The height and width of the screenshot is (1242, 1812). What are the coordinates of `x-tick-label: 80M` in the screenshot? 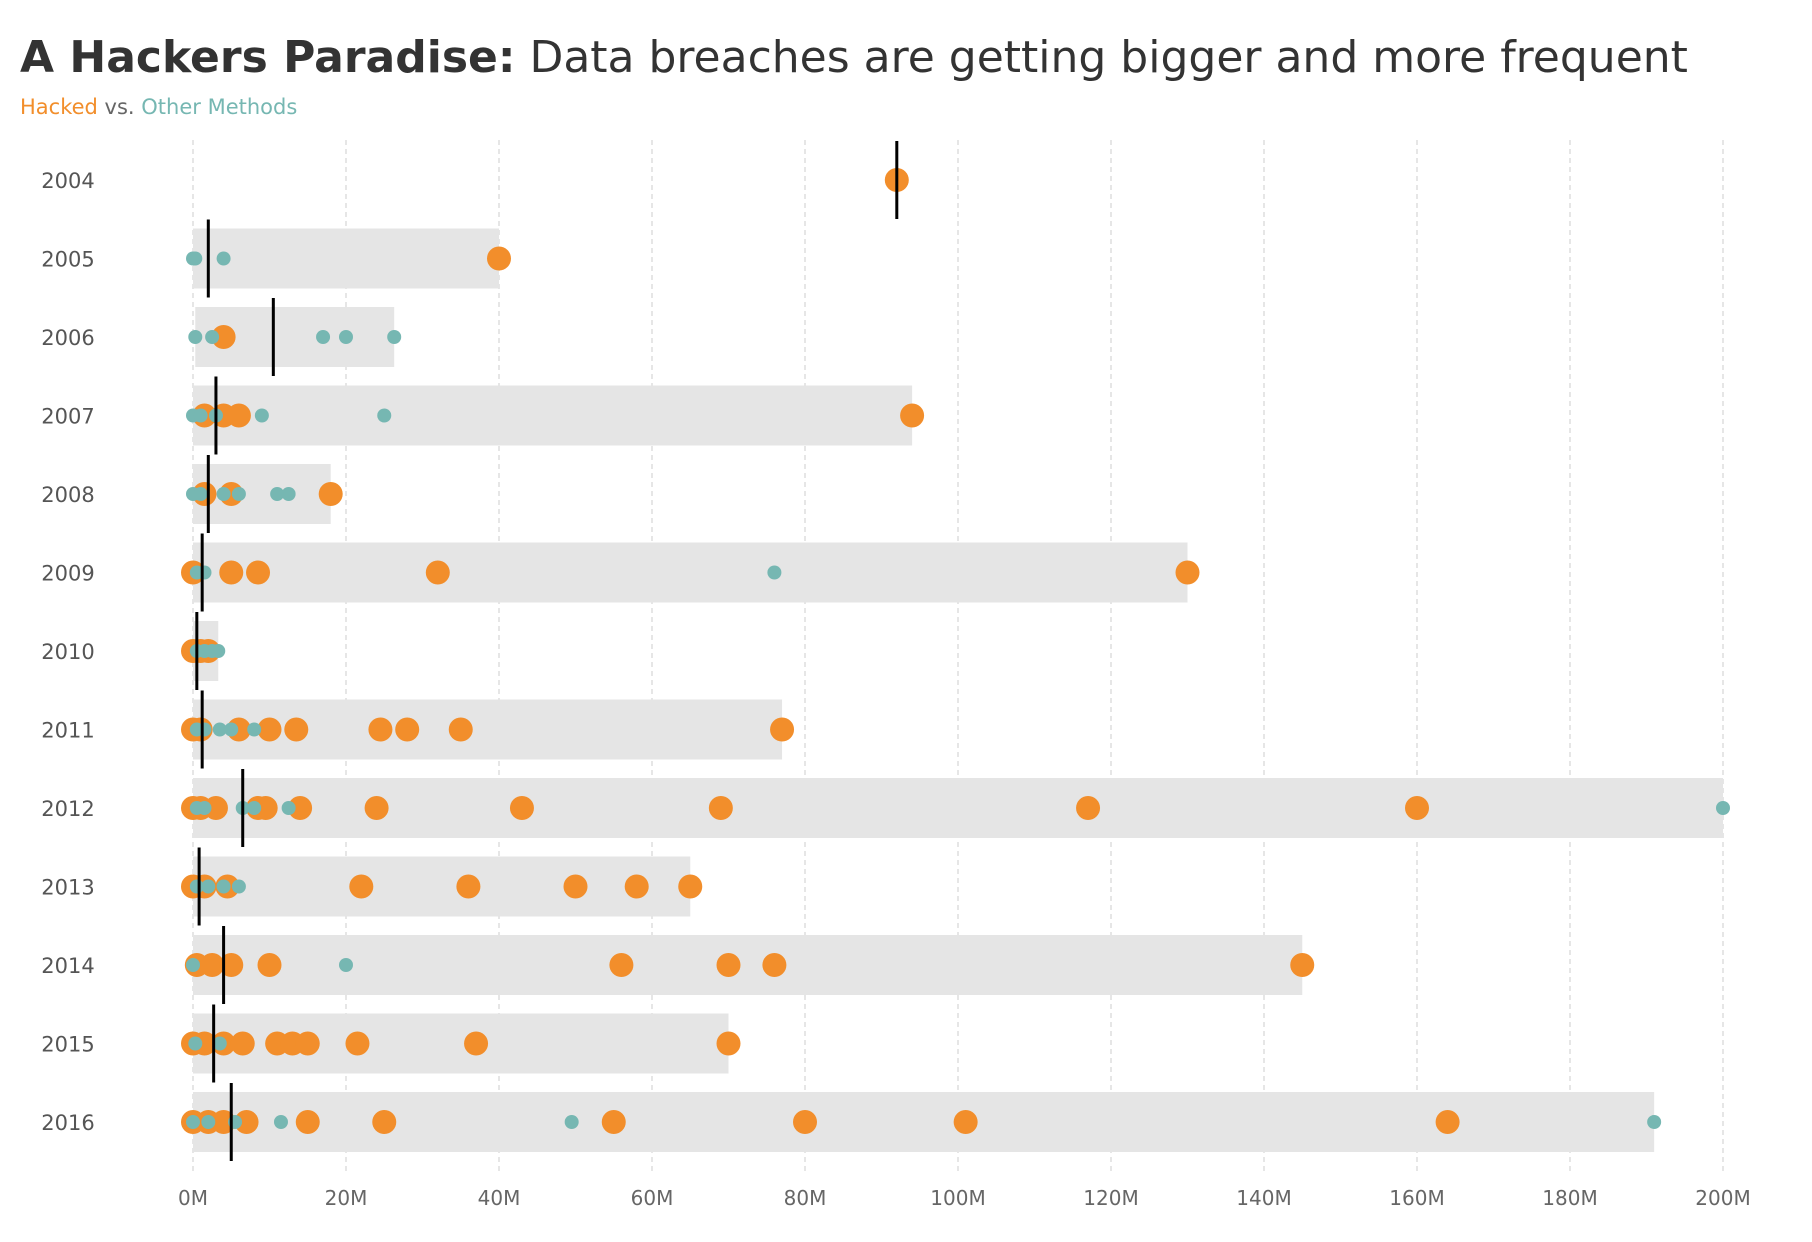 It's located at (805, 1198).